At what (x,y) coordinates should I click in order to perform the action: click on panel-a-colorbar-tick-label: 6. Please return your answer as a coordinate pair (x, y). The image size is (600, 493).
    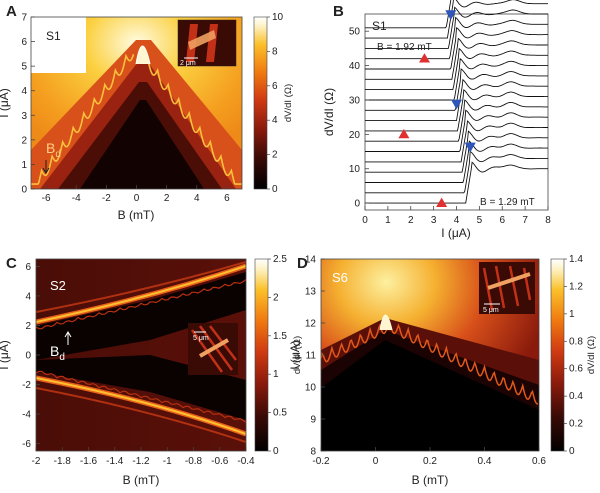
    Looking at the image, I should click on (275, 86).